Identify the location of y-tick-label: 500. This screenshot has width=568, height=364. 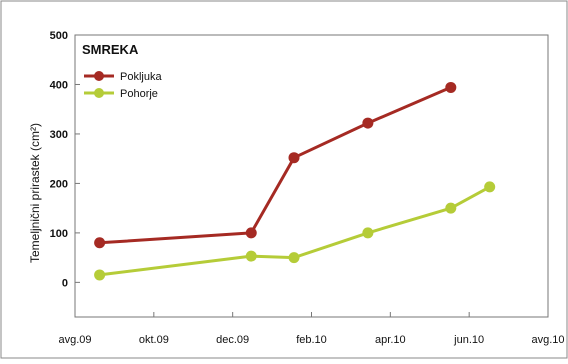
(59, 36).